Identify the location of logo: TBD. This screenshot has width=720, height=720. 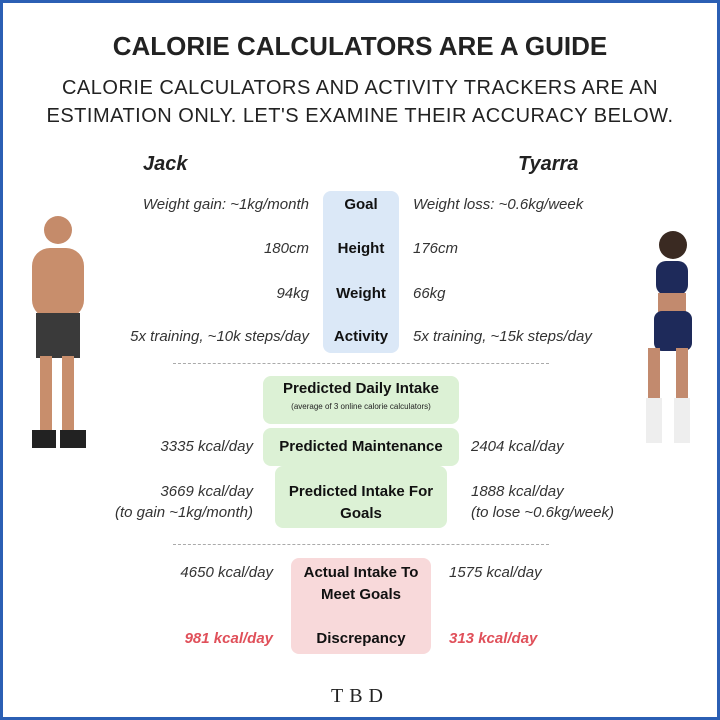
(360, 696).